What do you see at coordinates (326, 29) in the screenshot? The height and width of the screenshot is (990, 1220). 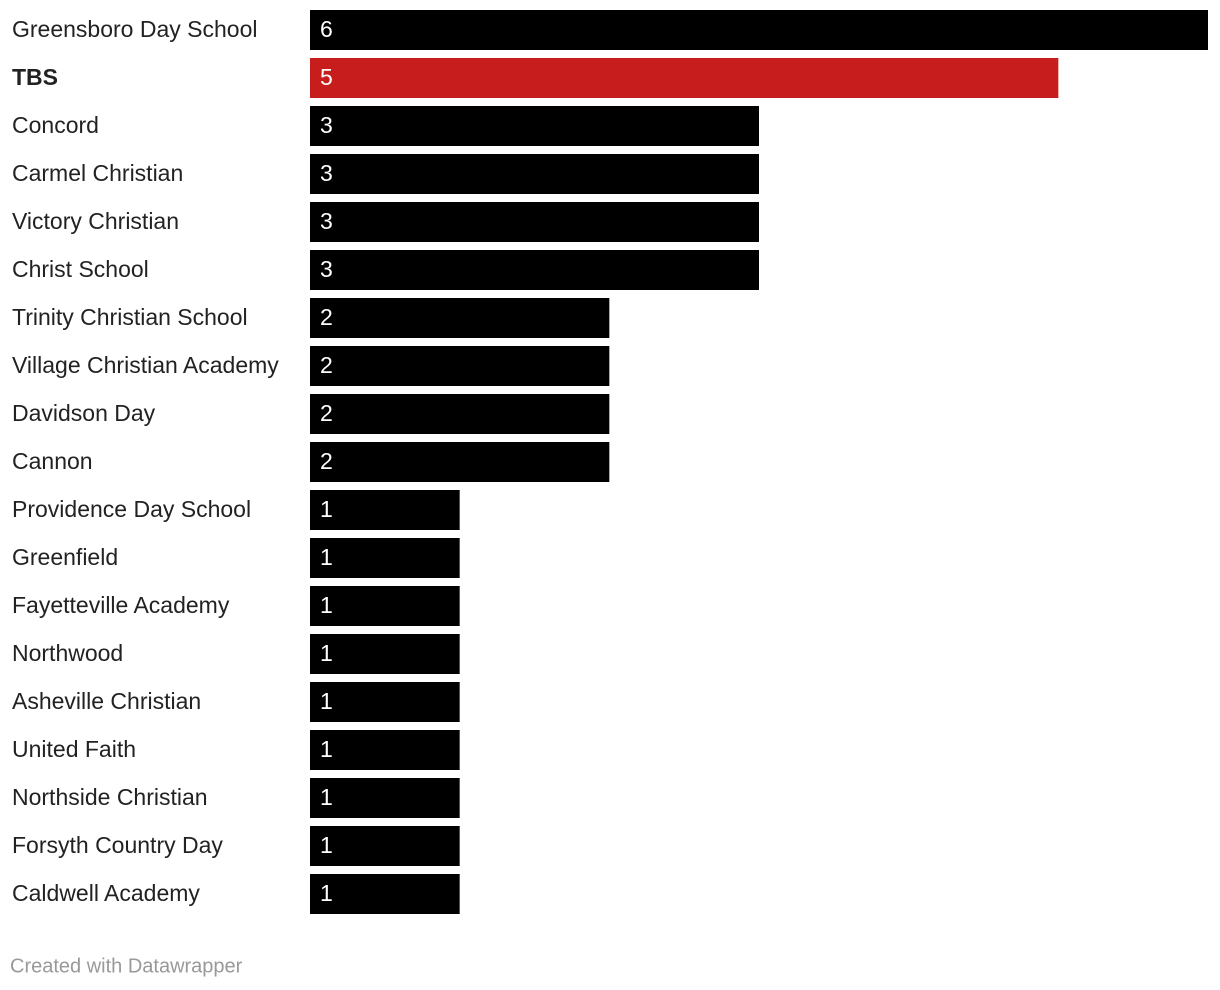 I see `value-label: 6` at bounding box center [326, 29].